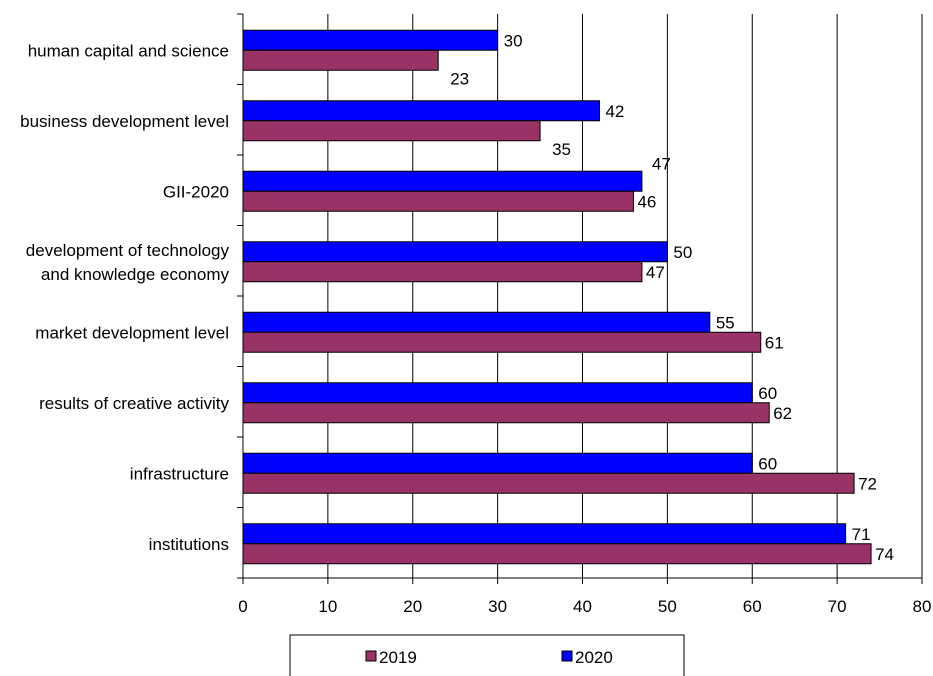  I want to click on x-tick-label: 20, so click(412, 606).